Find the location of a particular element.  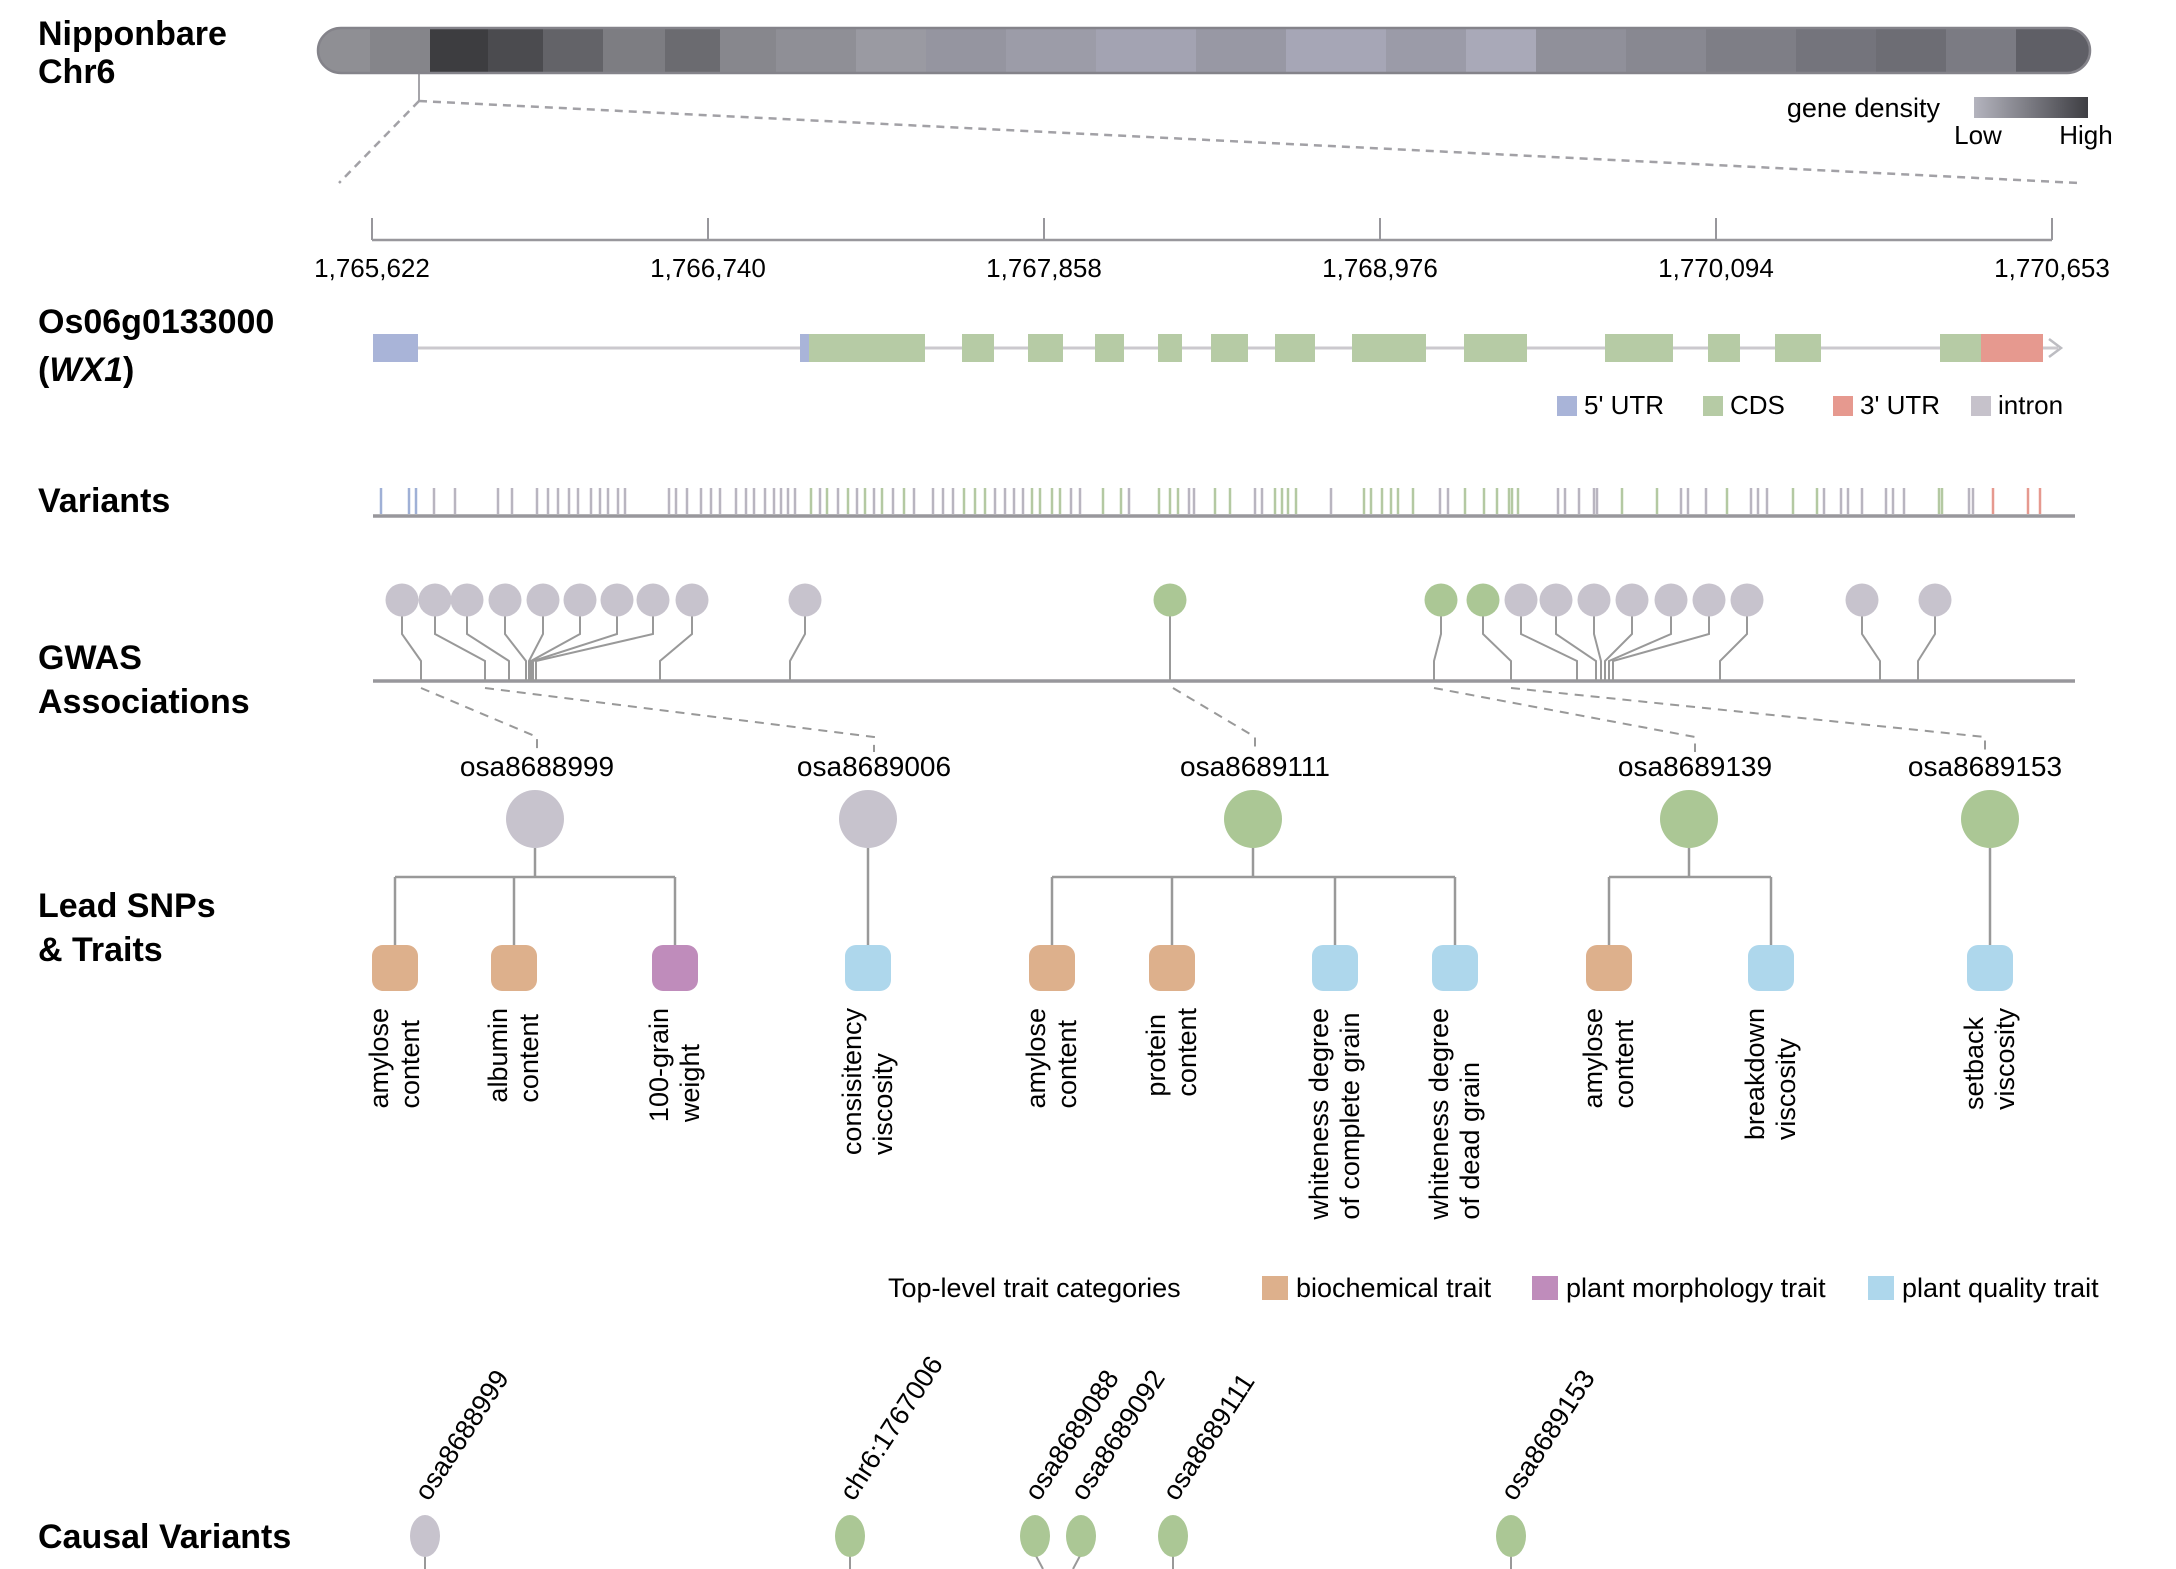

gene-density-high-label: High is located at coordinates (2086, 135).